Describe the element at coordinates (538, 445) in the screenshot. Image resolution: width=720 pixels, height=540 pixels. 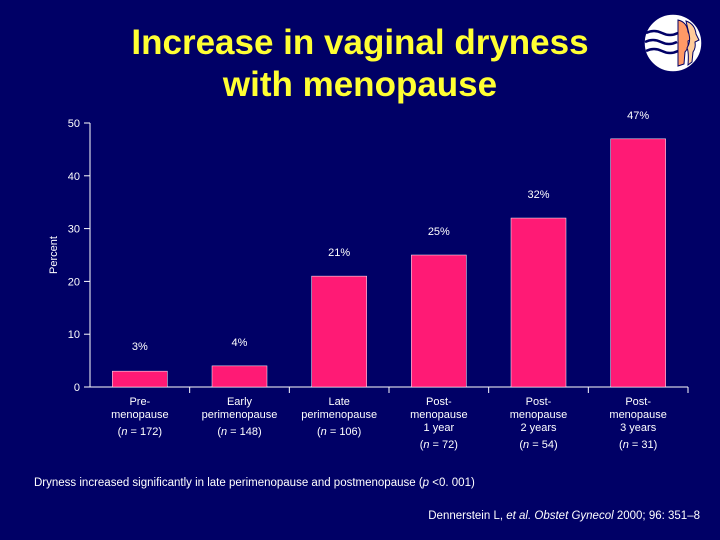
I see `sample-size-label: (n = 54)` at that location.